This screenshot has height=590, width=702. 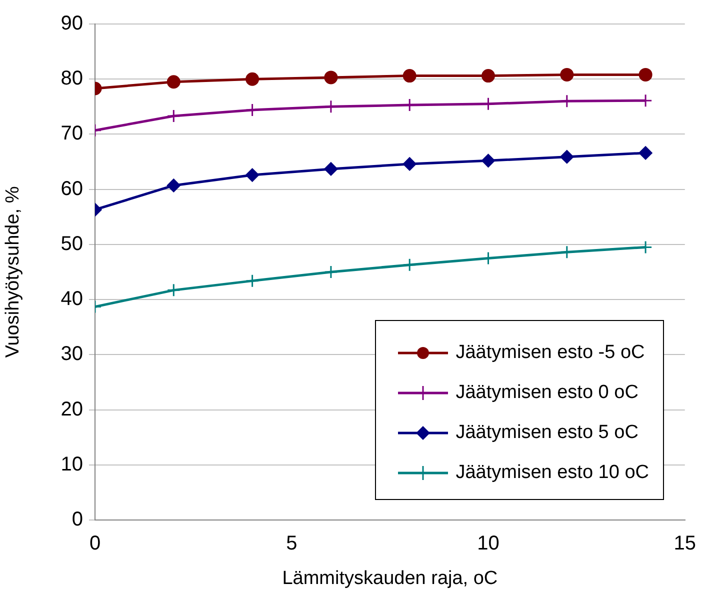 I want to click on y-tick-label: 80, so click(x=71, y=79).